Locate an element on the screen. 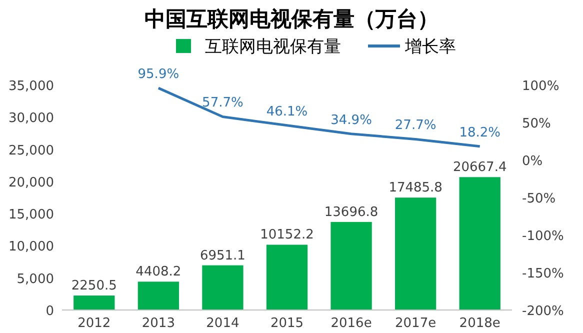 Image resolution: width=583 pixels, height=333 pixels. x-tick-label: 2017e is located at coordinates (415, 323).